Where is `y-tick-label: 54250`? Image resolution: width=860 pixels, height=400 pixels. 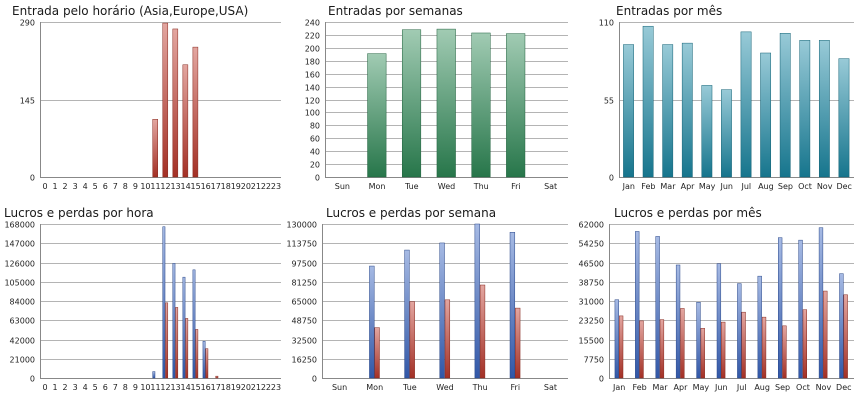 y-tick-label: 54250 is located at coordinates (591, 244).